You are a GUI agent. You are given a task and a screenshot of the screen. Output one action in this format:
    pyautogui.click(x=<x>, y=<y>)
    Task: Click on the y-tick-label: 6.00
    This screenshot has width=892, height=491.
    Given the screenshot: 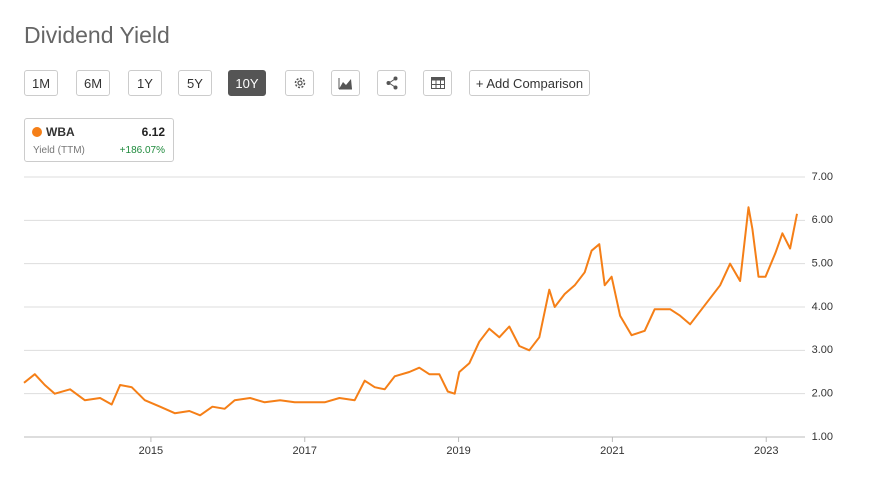 What is the action you would take?
    pyautogui.click(x=822, y=220)
    